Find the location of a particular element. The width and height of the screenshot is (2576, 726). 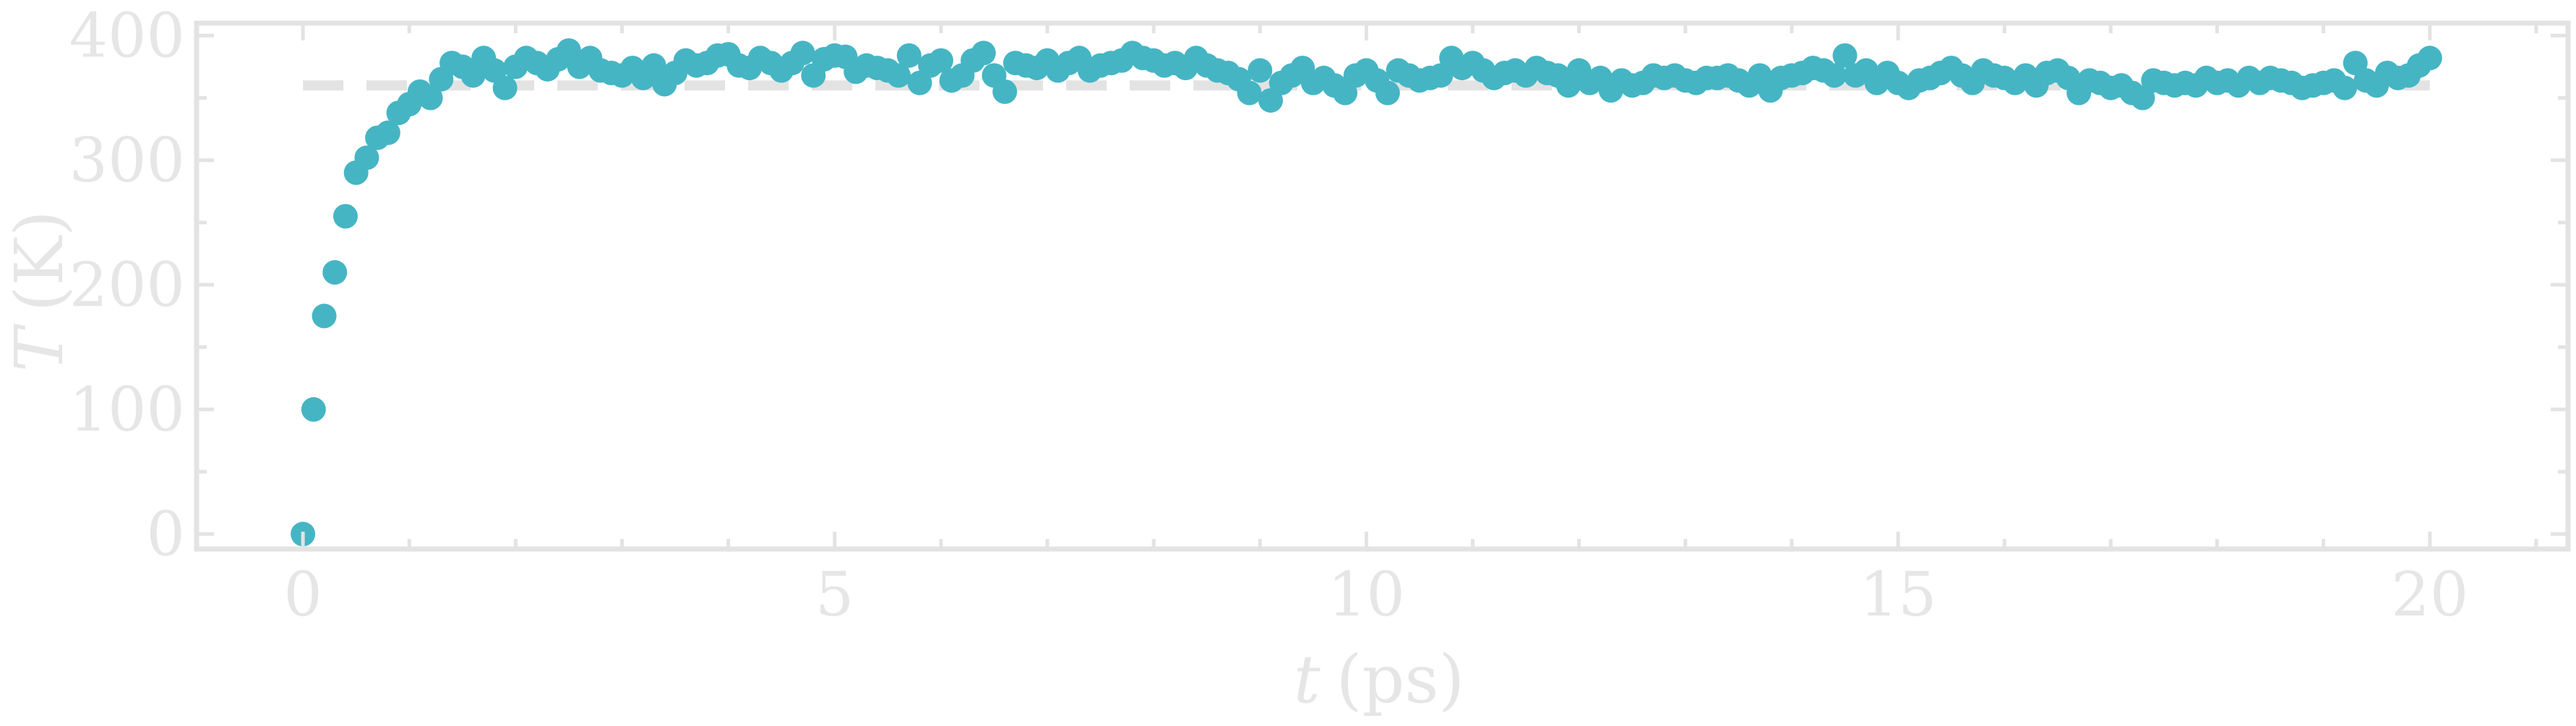

y-axis-label: T (K) is located at coordinates (40, 291).